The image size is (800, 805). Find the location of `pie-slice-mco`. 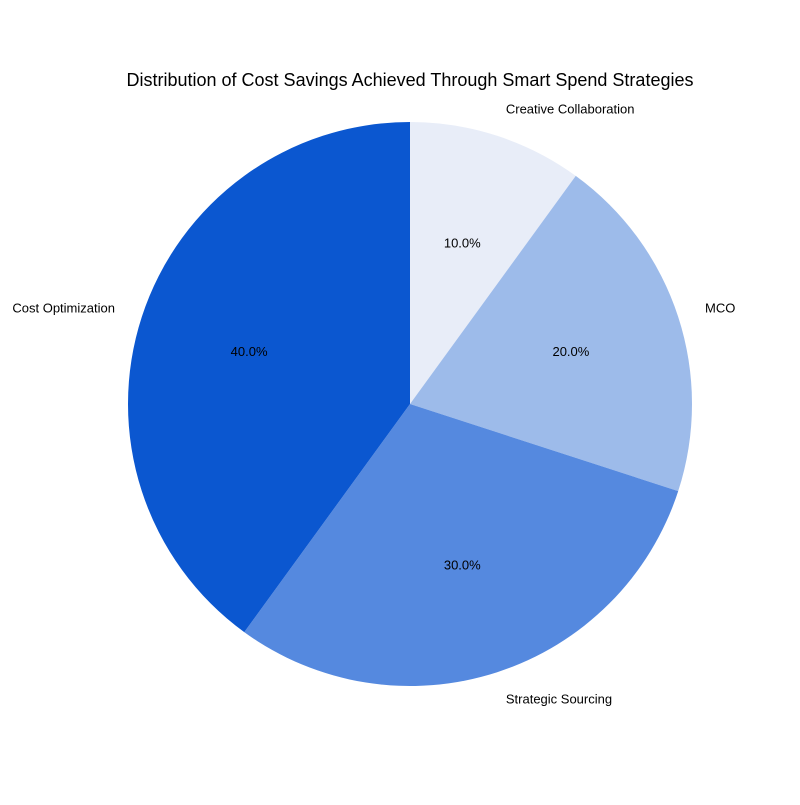

pie-slice-mco is located at coordinates (551, 333).